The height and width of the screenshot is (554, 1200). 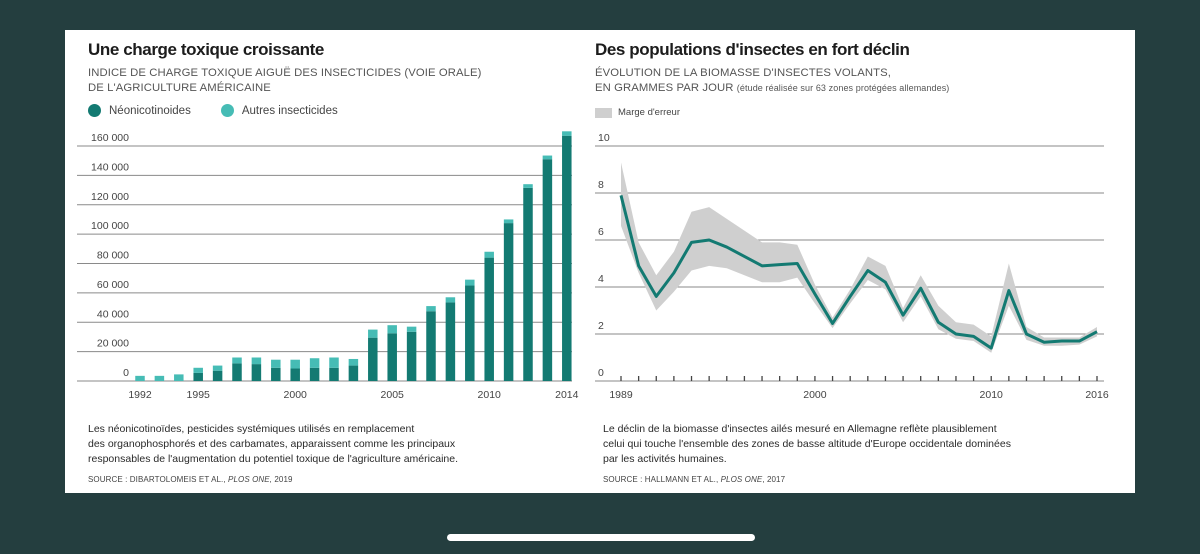 What do you see at coordinates (393, 395) in the screenshot?
I see `x-tick-label: 2005` at bounding box center [393, 395].